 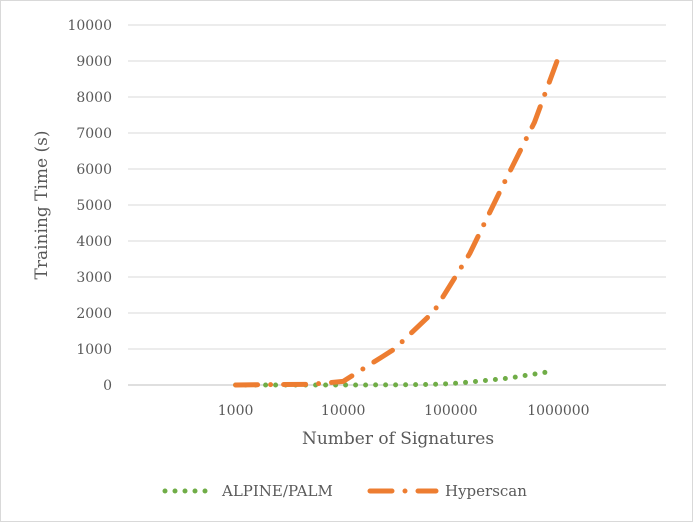 What do you see at coordinates (398, 439) in the screenshot?
I see `x-axis-title: Number of Signatures` at bounding box center [398, 439].